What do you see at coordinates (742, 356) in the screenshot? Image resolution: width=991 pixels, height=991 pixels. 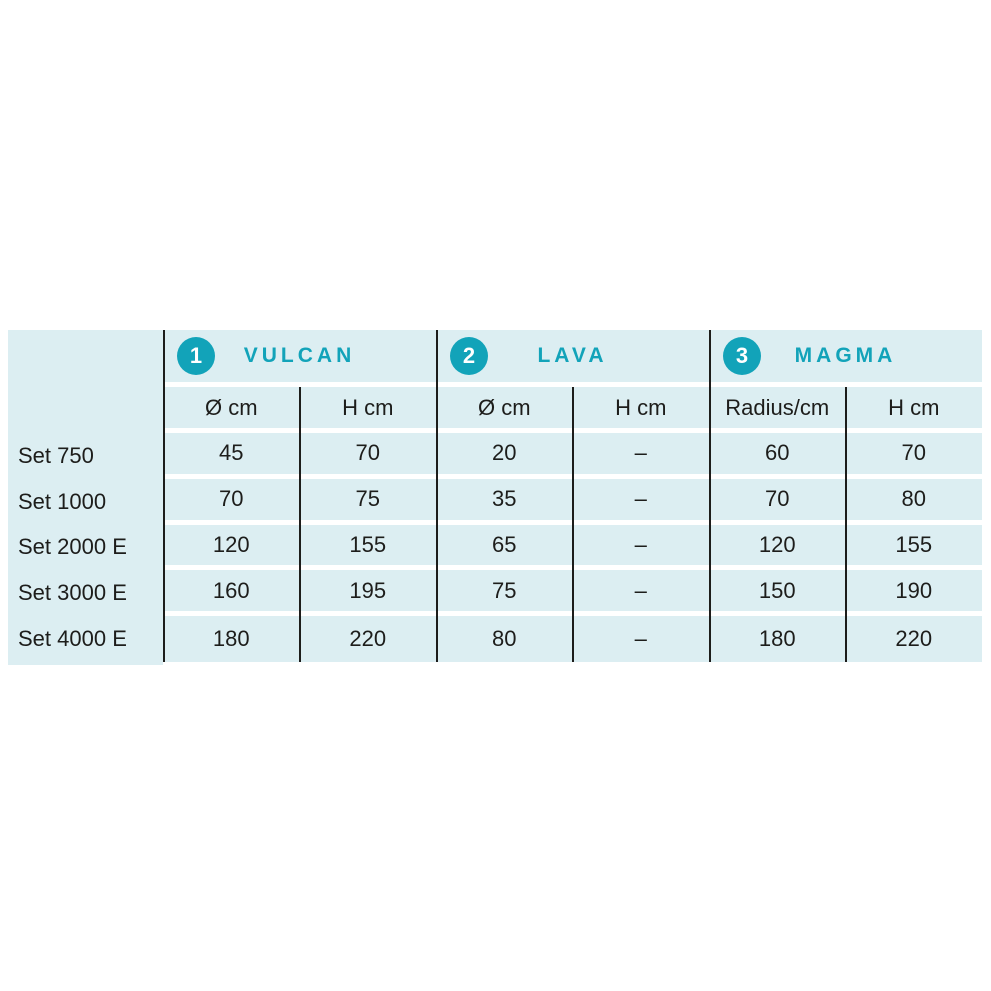 I see `badge-number-3: 3` at bounding box center [742, 356].